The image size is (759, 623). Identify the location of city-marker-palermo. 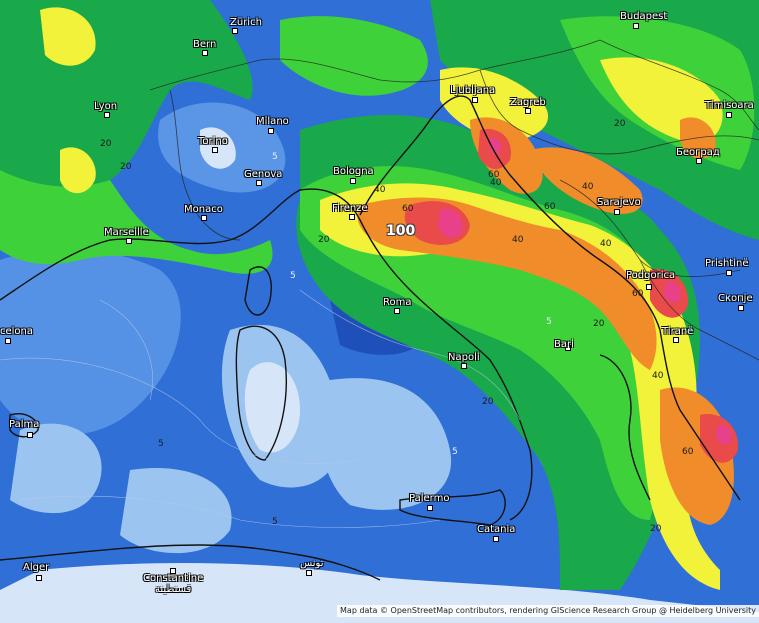
(430, 508).